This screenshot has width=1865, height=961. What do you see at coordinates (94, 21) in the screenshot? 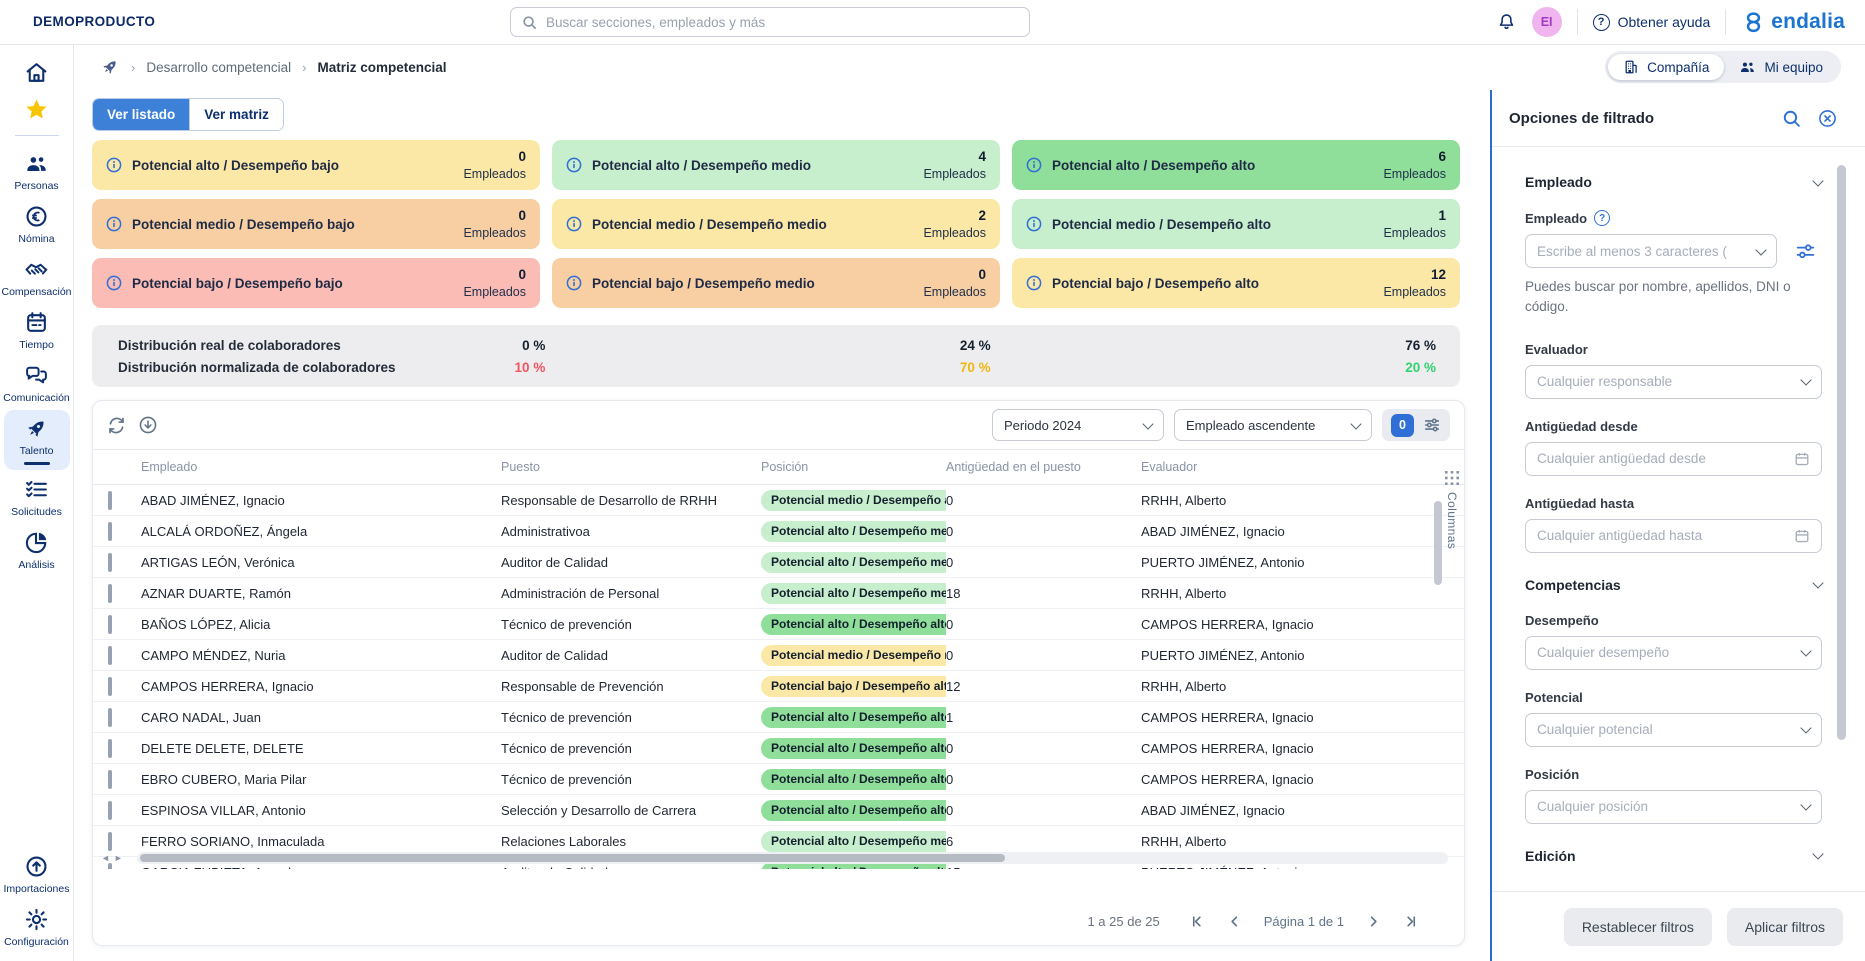
I see `brand-name: DEMOPRODUCTO` at bounding box center [94, 21].